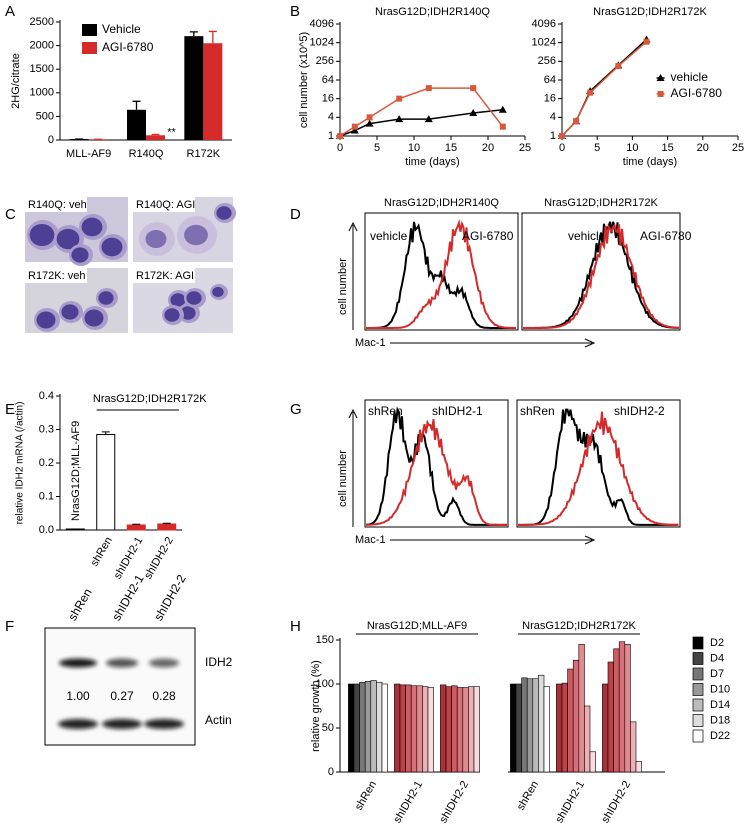 Image resolution: width=750 pixels, height=833 pixels. What do you see at coordinates (20, 463) in the screenshot?
I see `y-axis-label: relative IDH2 mRNA (/actin)` at bounding box center [20, 463].